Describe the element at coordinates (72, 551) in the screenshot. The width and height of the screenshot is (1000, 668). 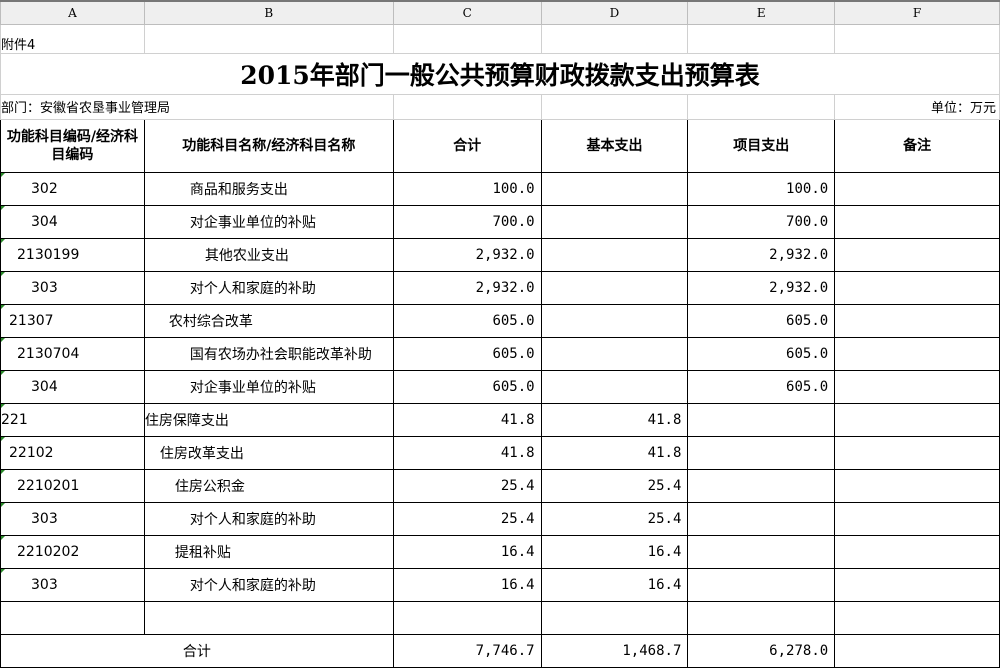
I see `code-cell: 2210202` at that location.